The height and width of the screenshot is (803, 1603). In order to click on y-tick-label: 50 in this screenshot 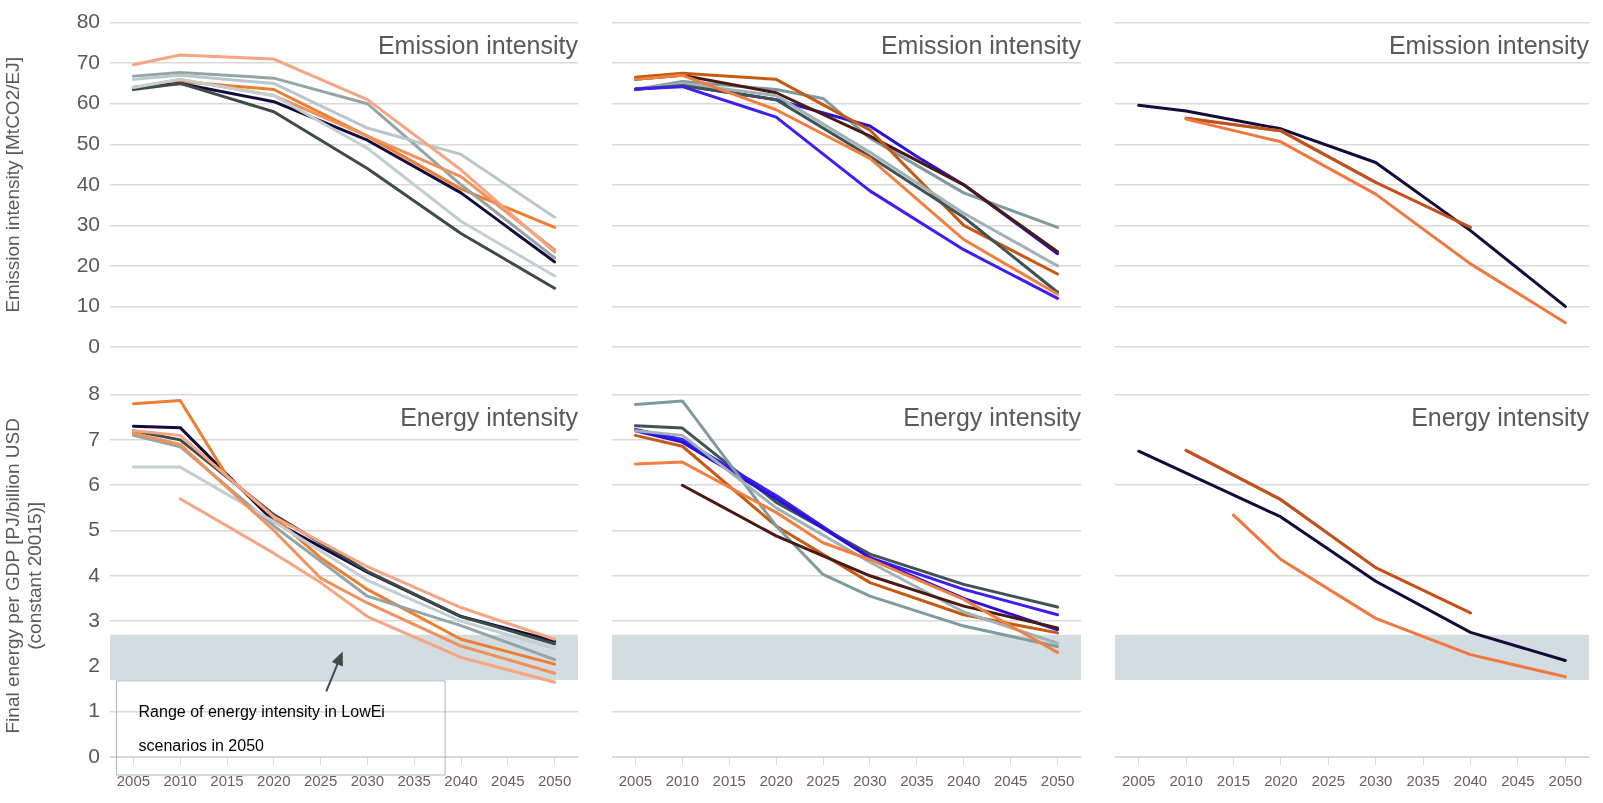, I will do `click(88, 143)`.